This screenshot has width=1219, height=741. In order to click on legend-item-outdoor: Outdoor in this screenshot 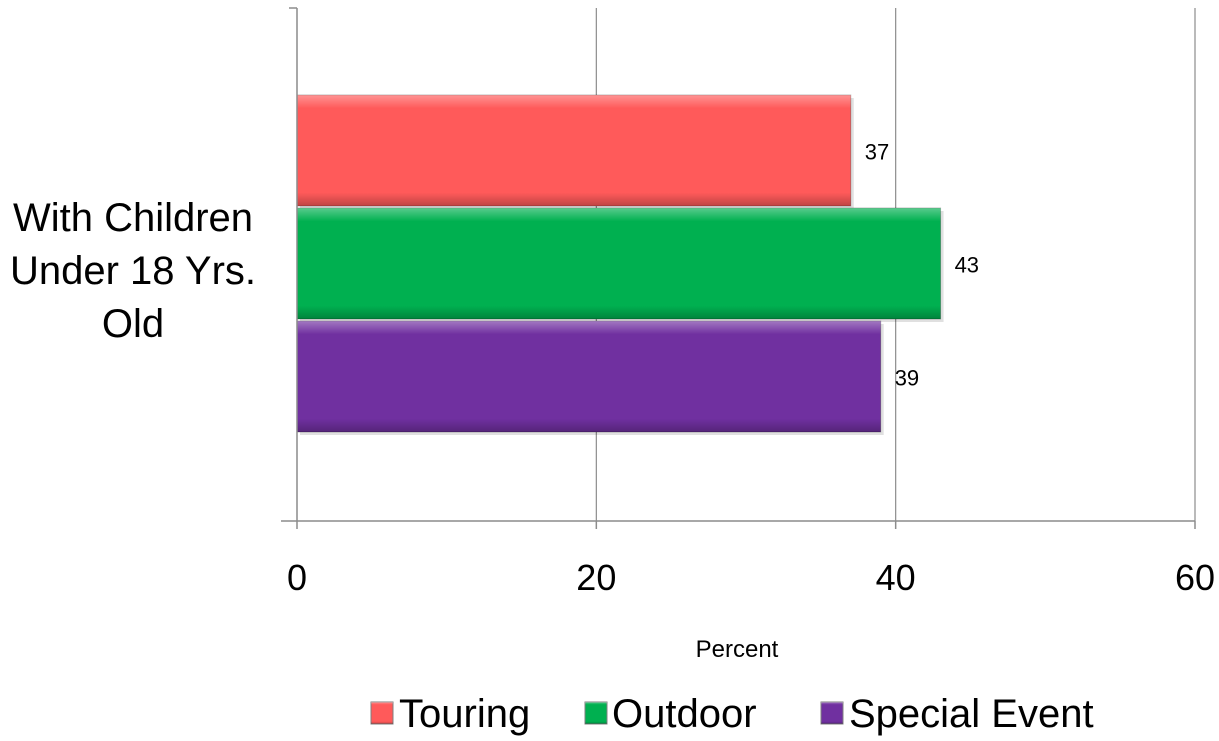, I will do `click(670, 714)`.